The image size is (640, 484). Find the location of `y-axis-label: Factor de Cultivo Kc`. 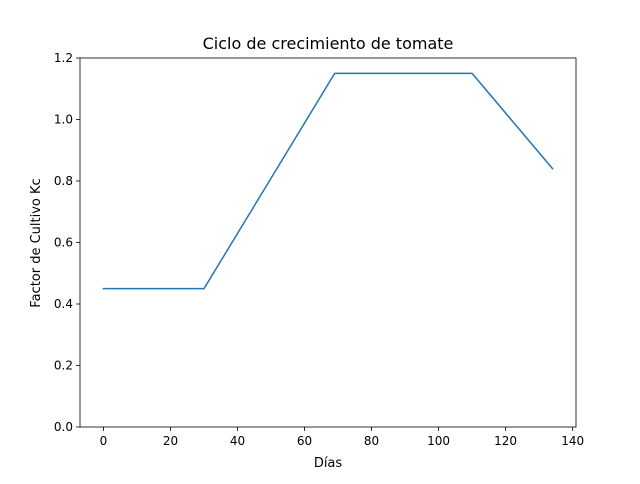

y-axis-label: Factor de Cultivo Kc is located at coordinates (36, 242).